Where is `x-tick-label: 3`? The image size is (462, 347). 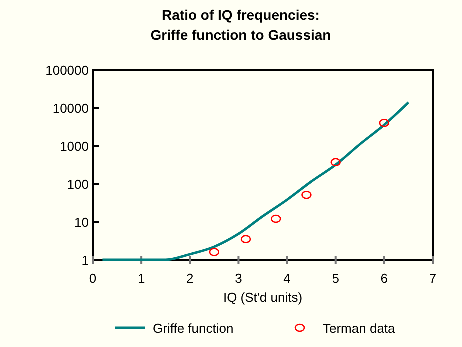 x-tick-label: 3 is located at coordinates (238, 278).